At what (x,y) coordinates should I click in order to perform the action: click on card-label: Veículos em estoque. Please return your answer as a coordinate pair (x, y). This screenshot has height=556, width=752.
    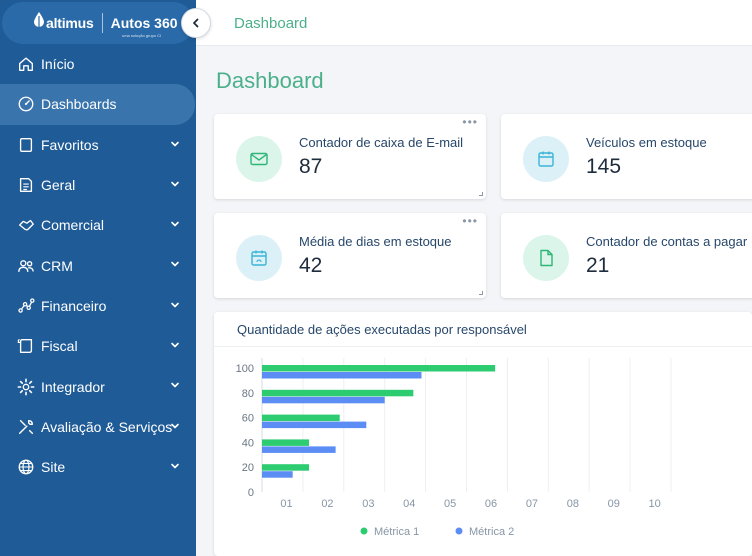
    Looking at the image, I should click on (646, 142).